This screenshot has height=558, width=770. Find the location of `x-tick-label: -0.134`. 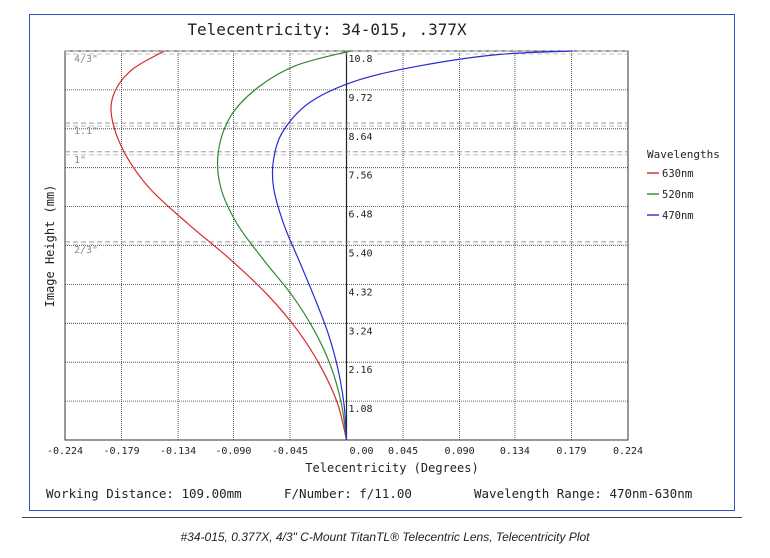

x-tick-label: -0.134 is located at coordinates (178, 451).